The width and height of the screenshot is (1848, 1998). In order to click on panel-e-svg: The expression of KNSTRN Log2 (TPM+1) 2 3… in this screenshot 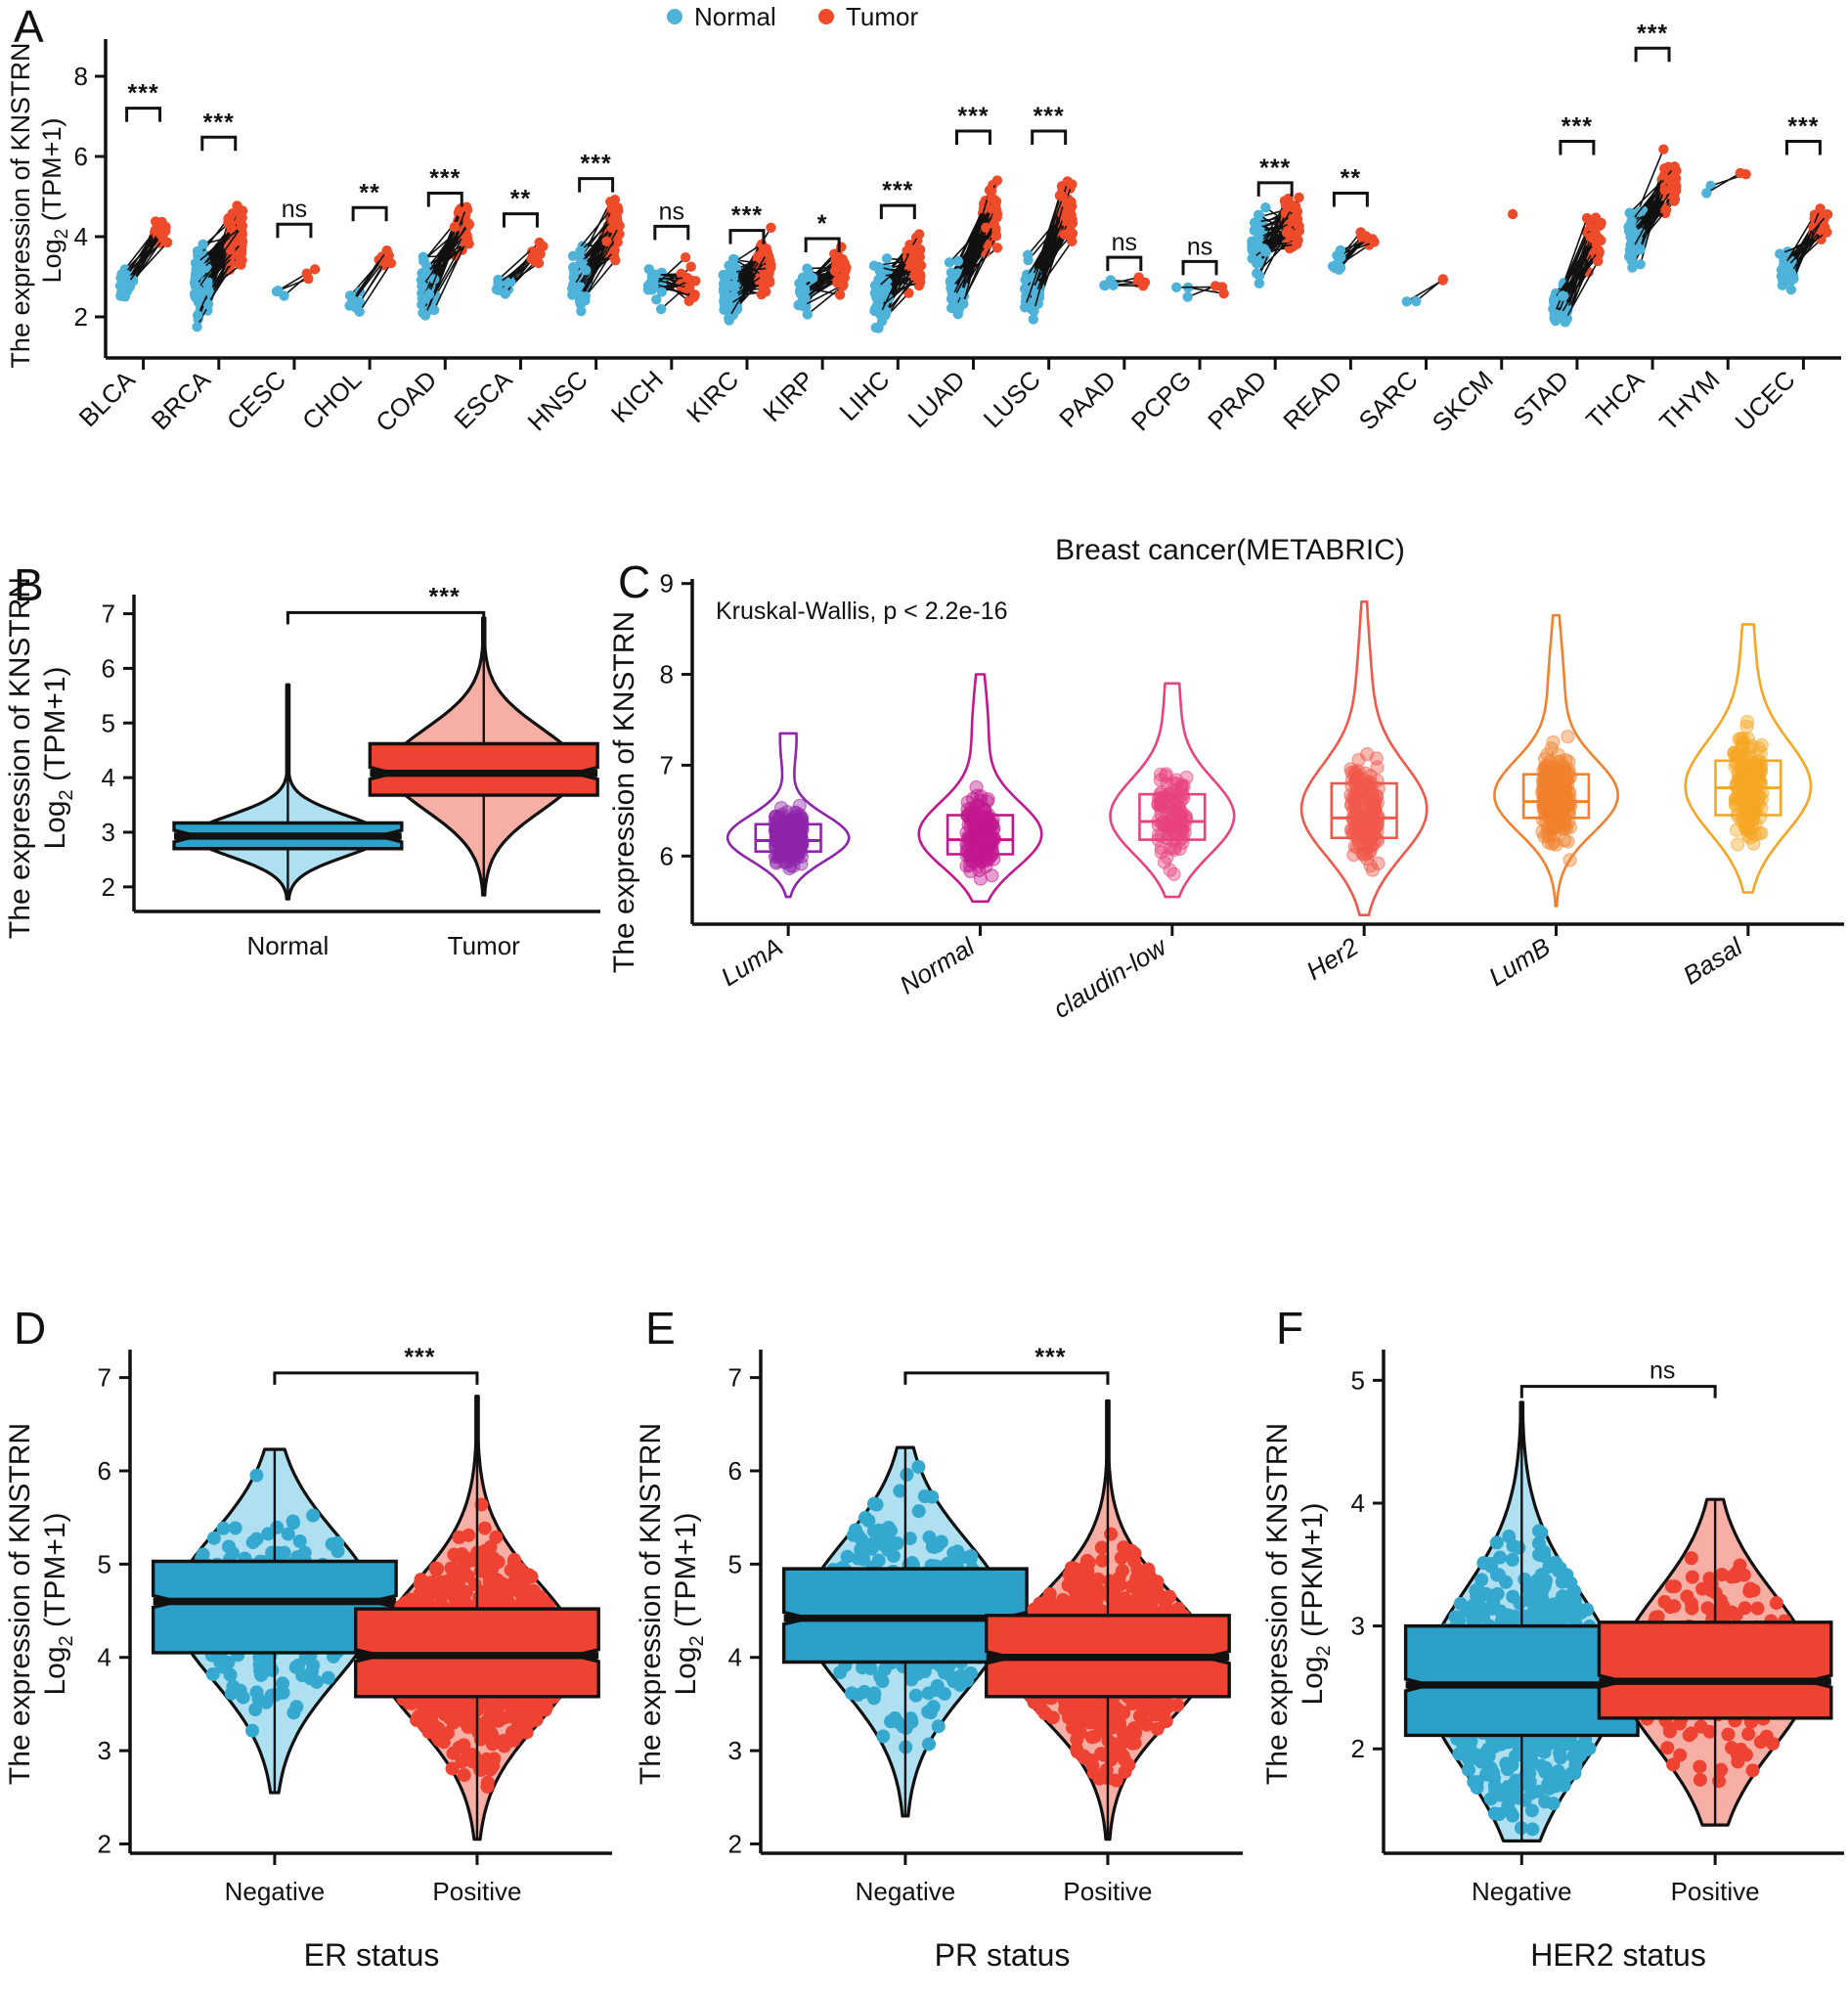, I will do `click(939, 1659)`.